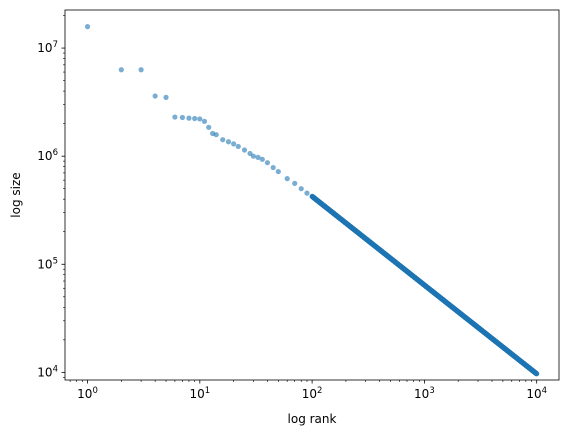 Image resolution: width=570 pixels, height=437 pixels. Describe the element at coordinates (47, 47) in the screenshot. I see `y-tick-label: 107` at that location.